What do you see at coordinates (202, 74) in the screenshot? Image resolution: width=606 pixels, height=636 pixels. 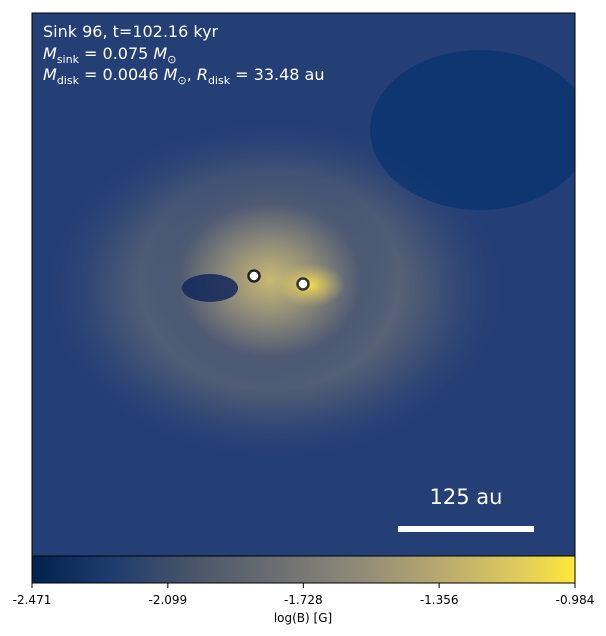 I see `text: R` at bounding box center [202, 74].